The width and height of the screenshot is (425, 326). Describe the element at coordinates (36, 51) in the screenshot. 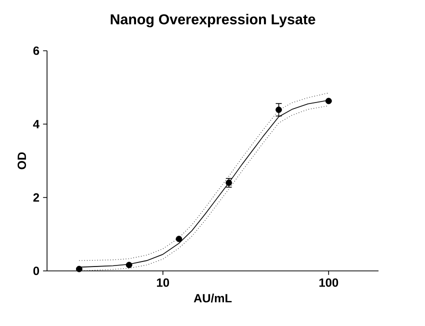

I see `y-tick-label: 6` at that location.